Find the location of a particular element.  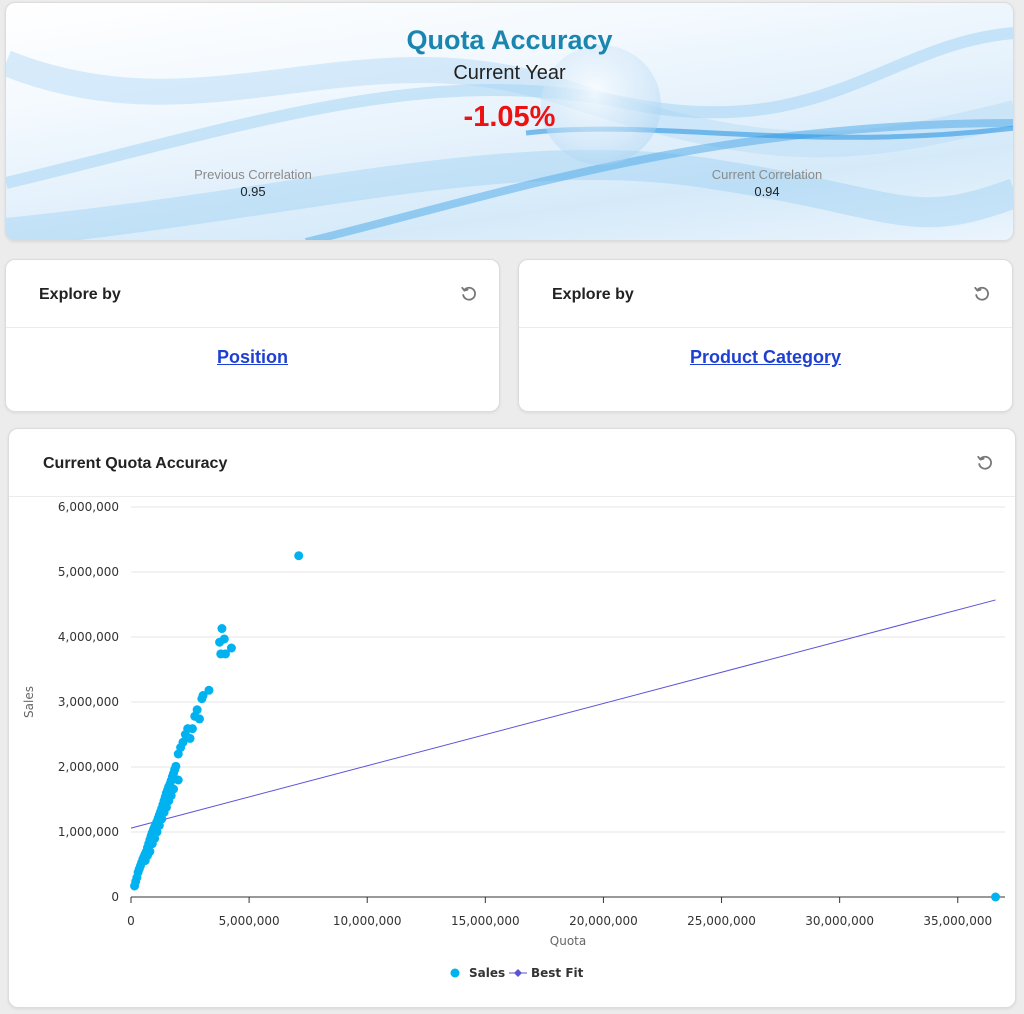

x-tick-label: 25,000,000 is located at coordinates (721, 921).